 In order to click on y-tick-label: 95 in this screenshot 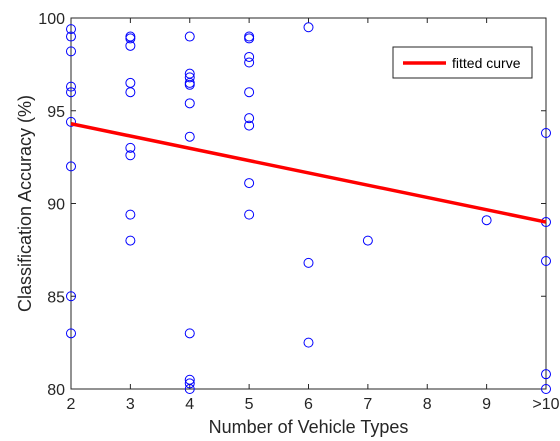, I will do `click(56, 112)`.